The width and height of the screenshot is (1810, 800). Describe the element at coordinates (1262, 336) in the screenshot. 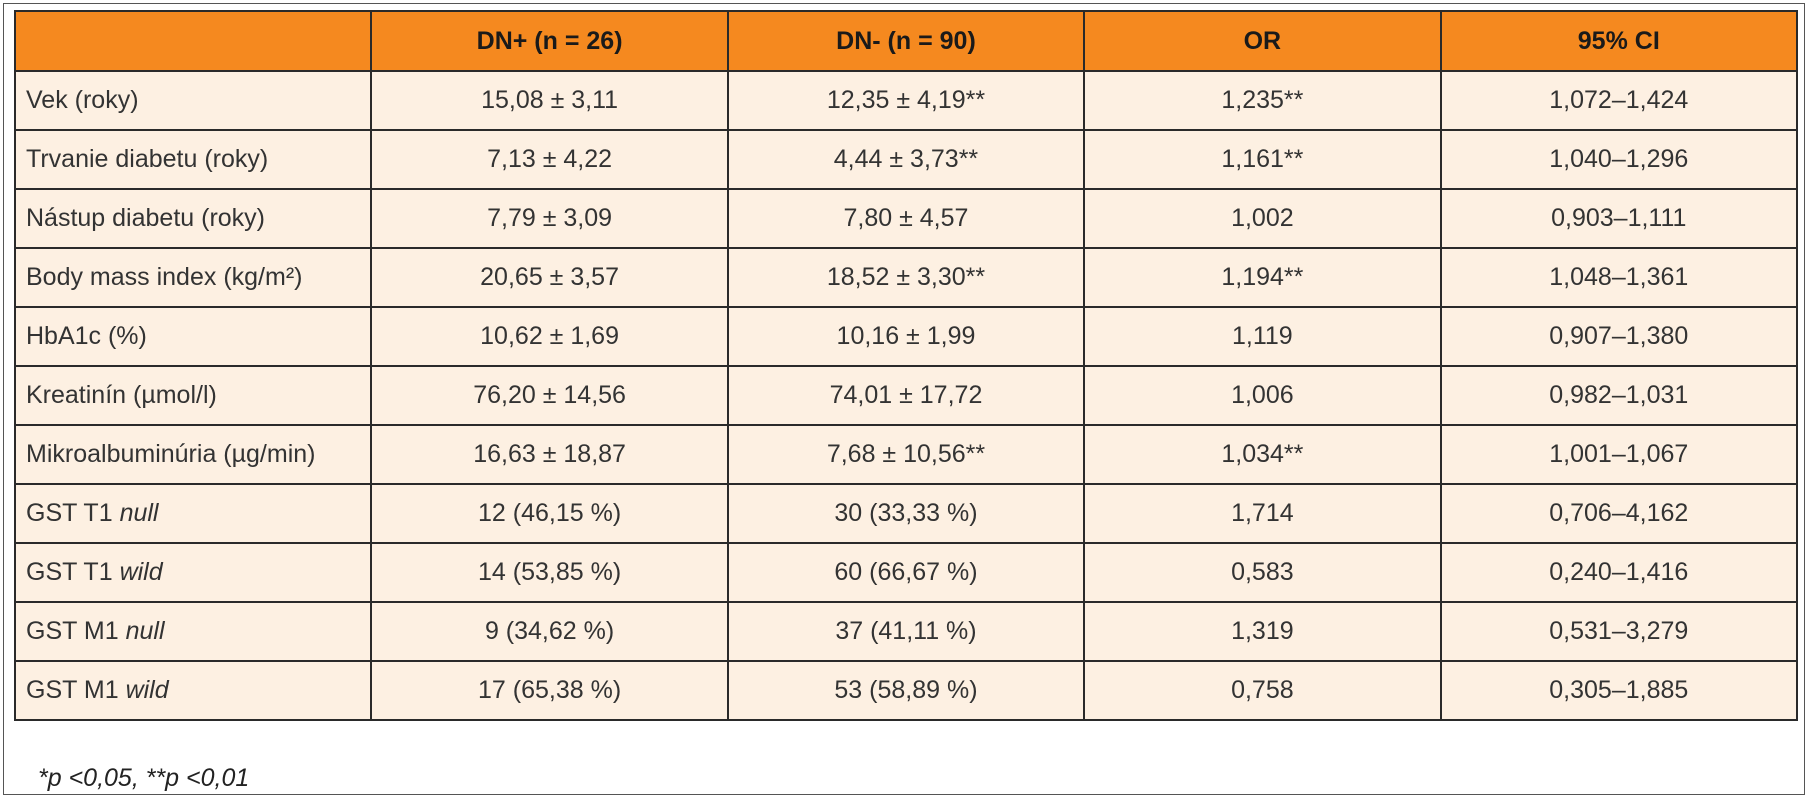

I see `table-cell: 1,119` at that location.